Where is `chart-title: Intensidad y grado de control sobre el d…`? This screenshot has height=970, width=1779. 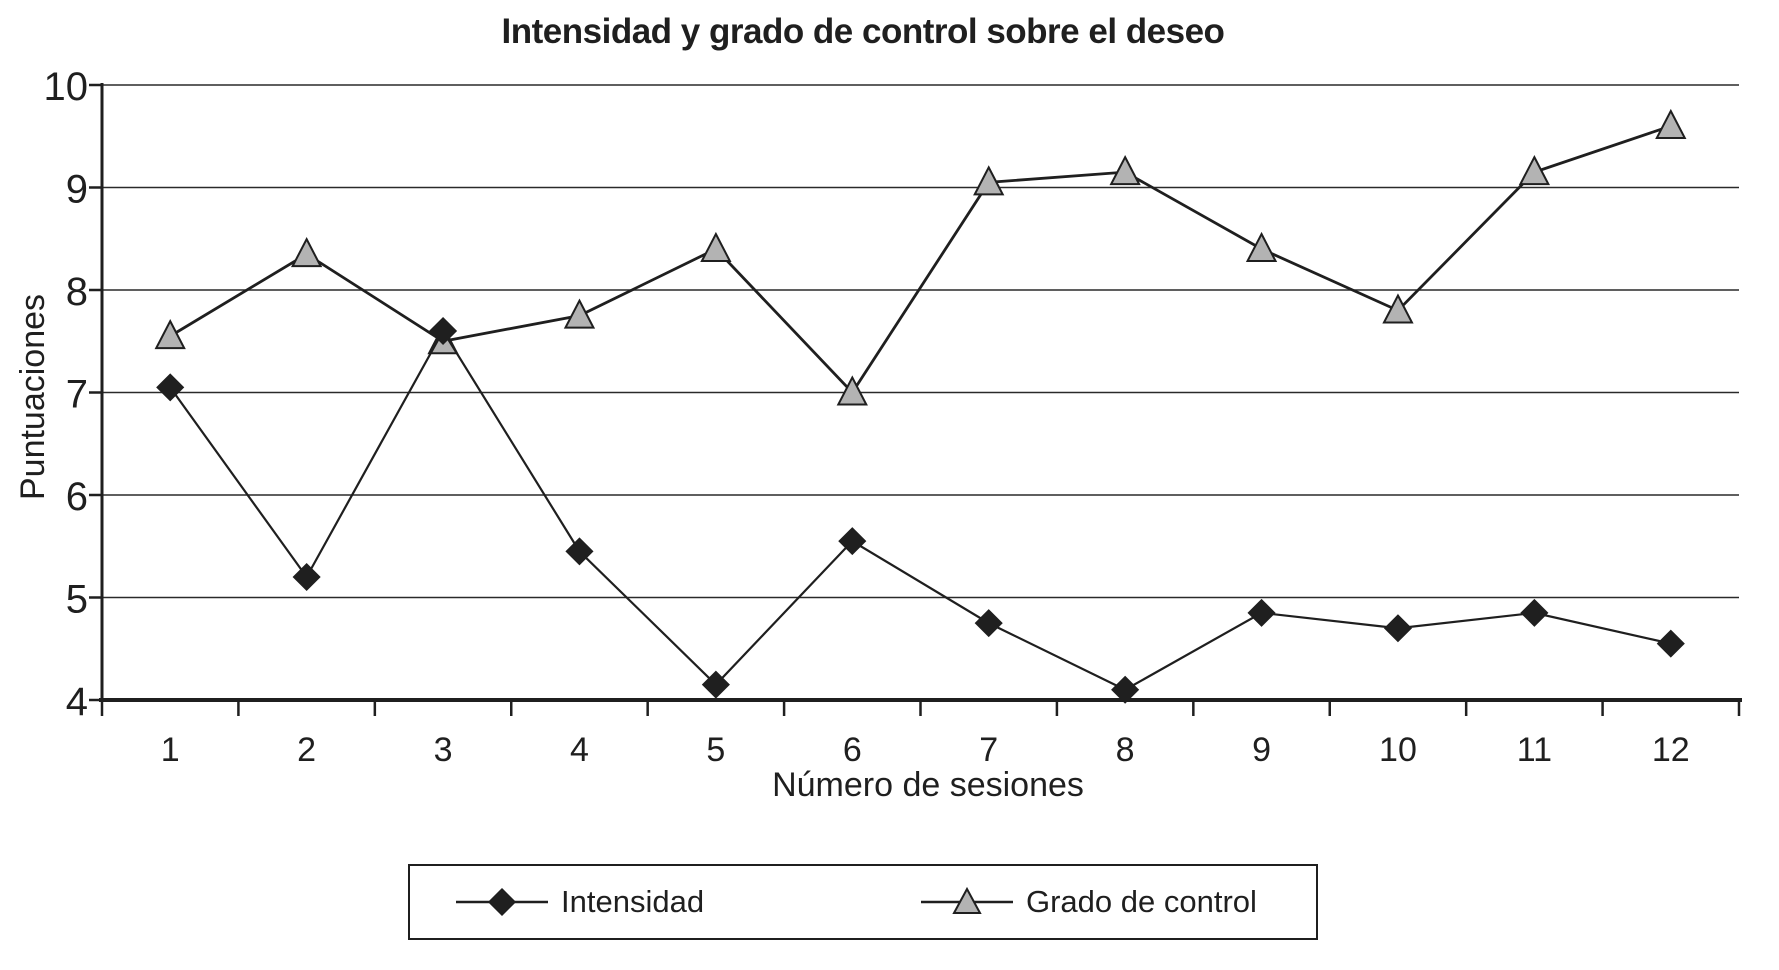
chart-title: Intensidad y grado de control sobre el d… is located at coordinates (863, 31).